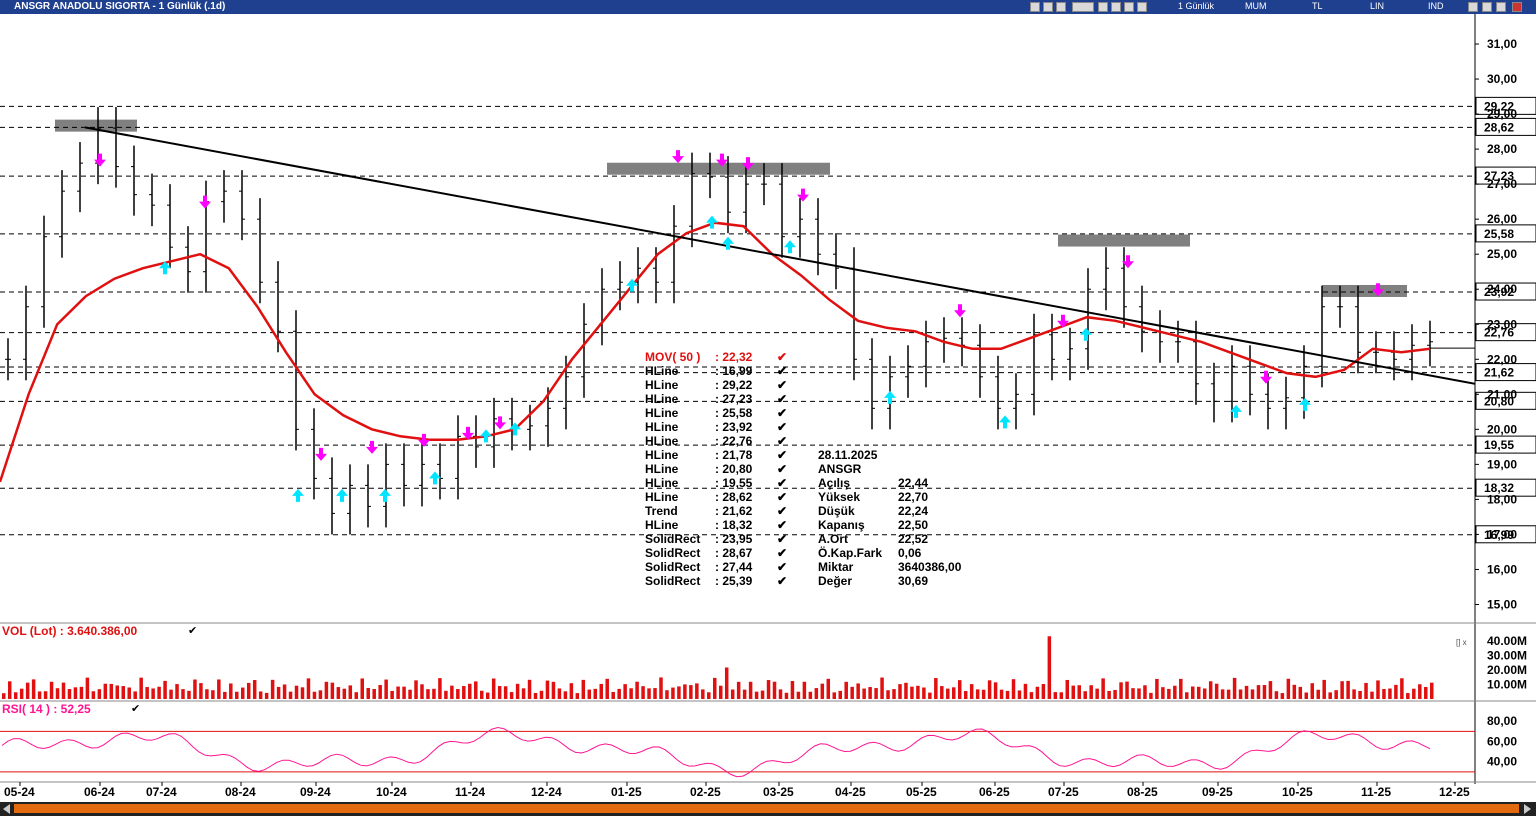 This screenshot has width=1536, height=816. I want to click on solid-rect, so click(1124, 240).